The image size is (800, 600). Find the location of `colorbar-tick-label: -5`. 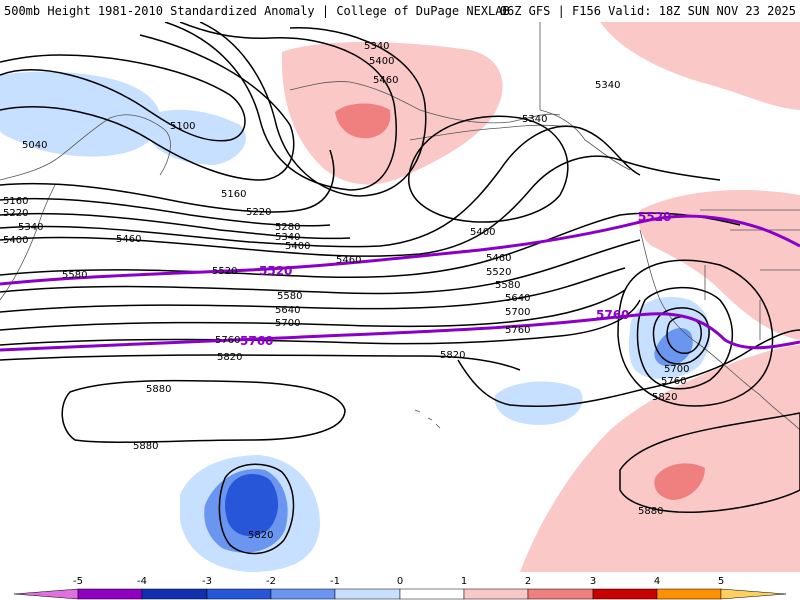

colorbar-tick-label: -5 is located at coordinates (78, 581).